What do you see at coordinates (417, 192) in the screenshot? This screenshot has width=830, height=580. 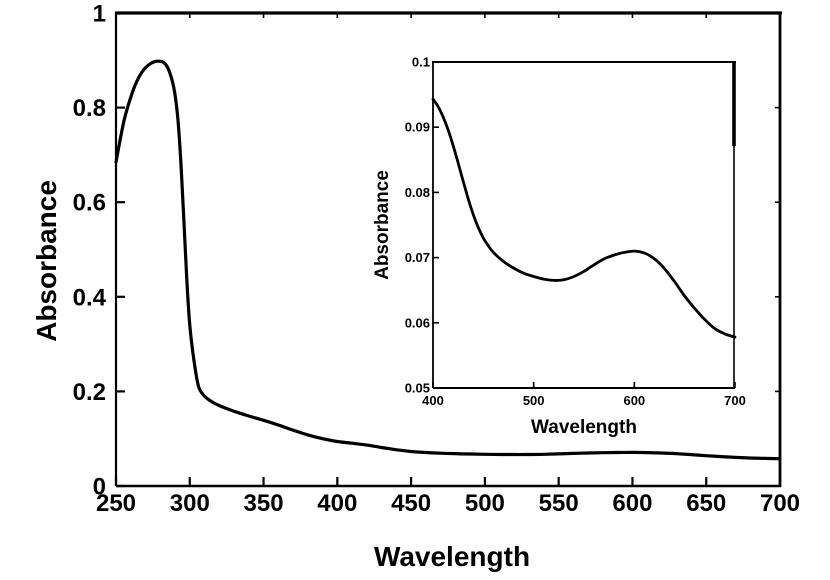 I see `y-tick-label: 0.08` at bounding box center [417, 192].